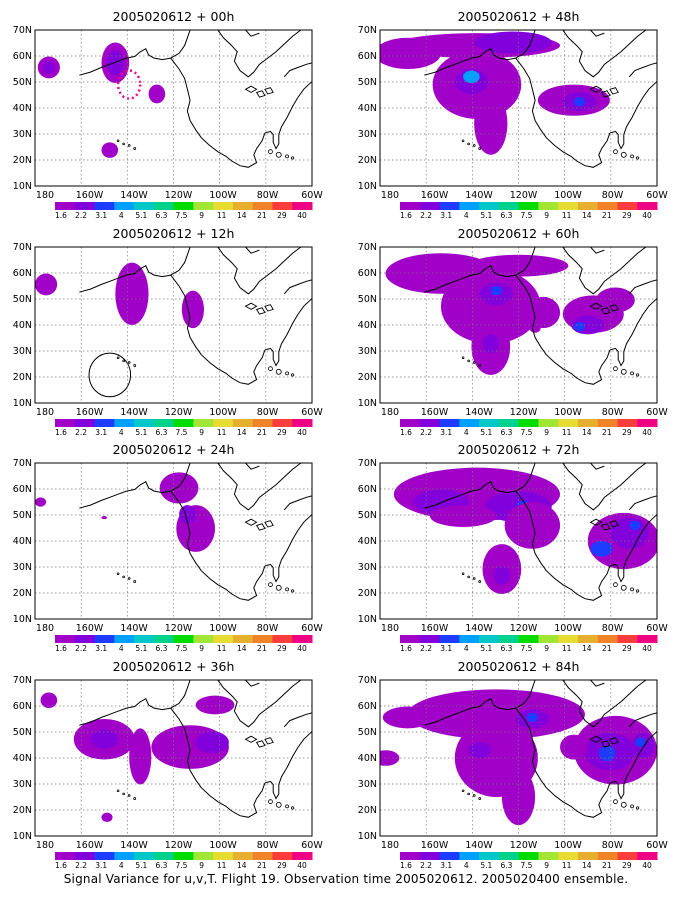 The width and height of the screenshot is (692, 900). Describe the element at coordinates (179, 195) in the screenshot. I see `longitude-label: 120W` at that location.